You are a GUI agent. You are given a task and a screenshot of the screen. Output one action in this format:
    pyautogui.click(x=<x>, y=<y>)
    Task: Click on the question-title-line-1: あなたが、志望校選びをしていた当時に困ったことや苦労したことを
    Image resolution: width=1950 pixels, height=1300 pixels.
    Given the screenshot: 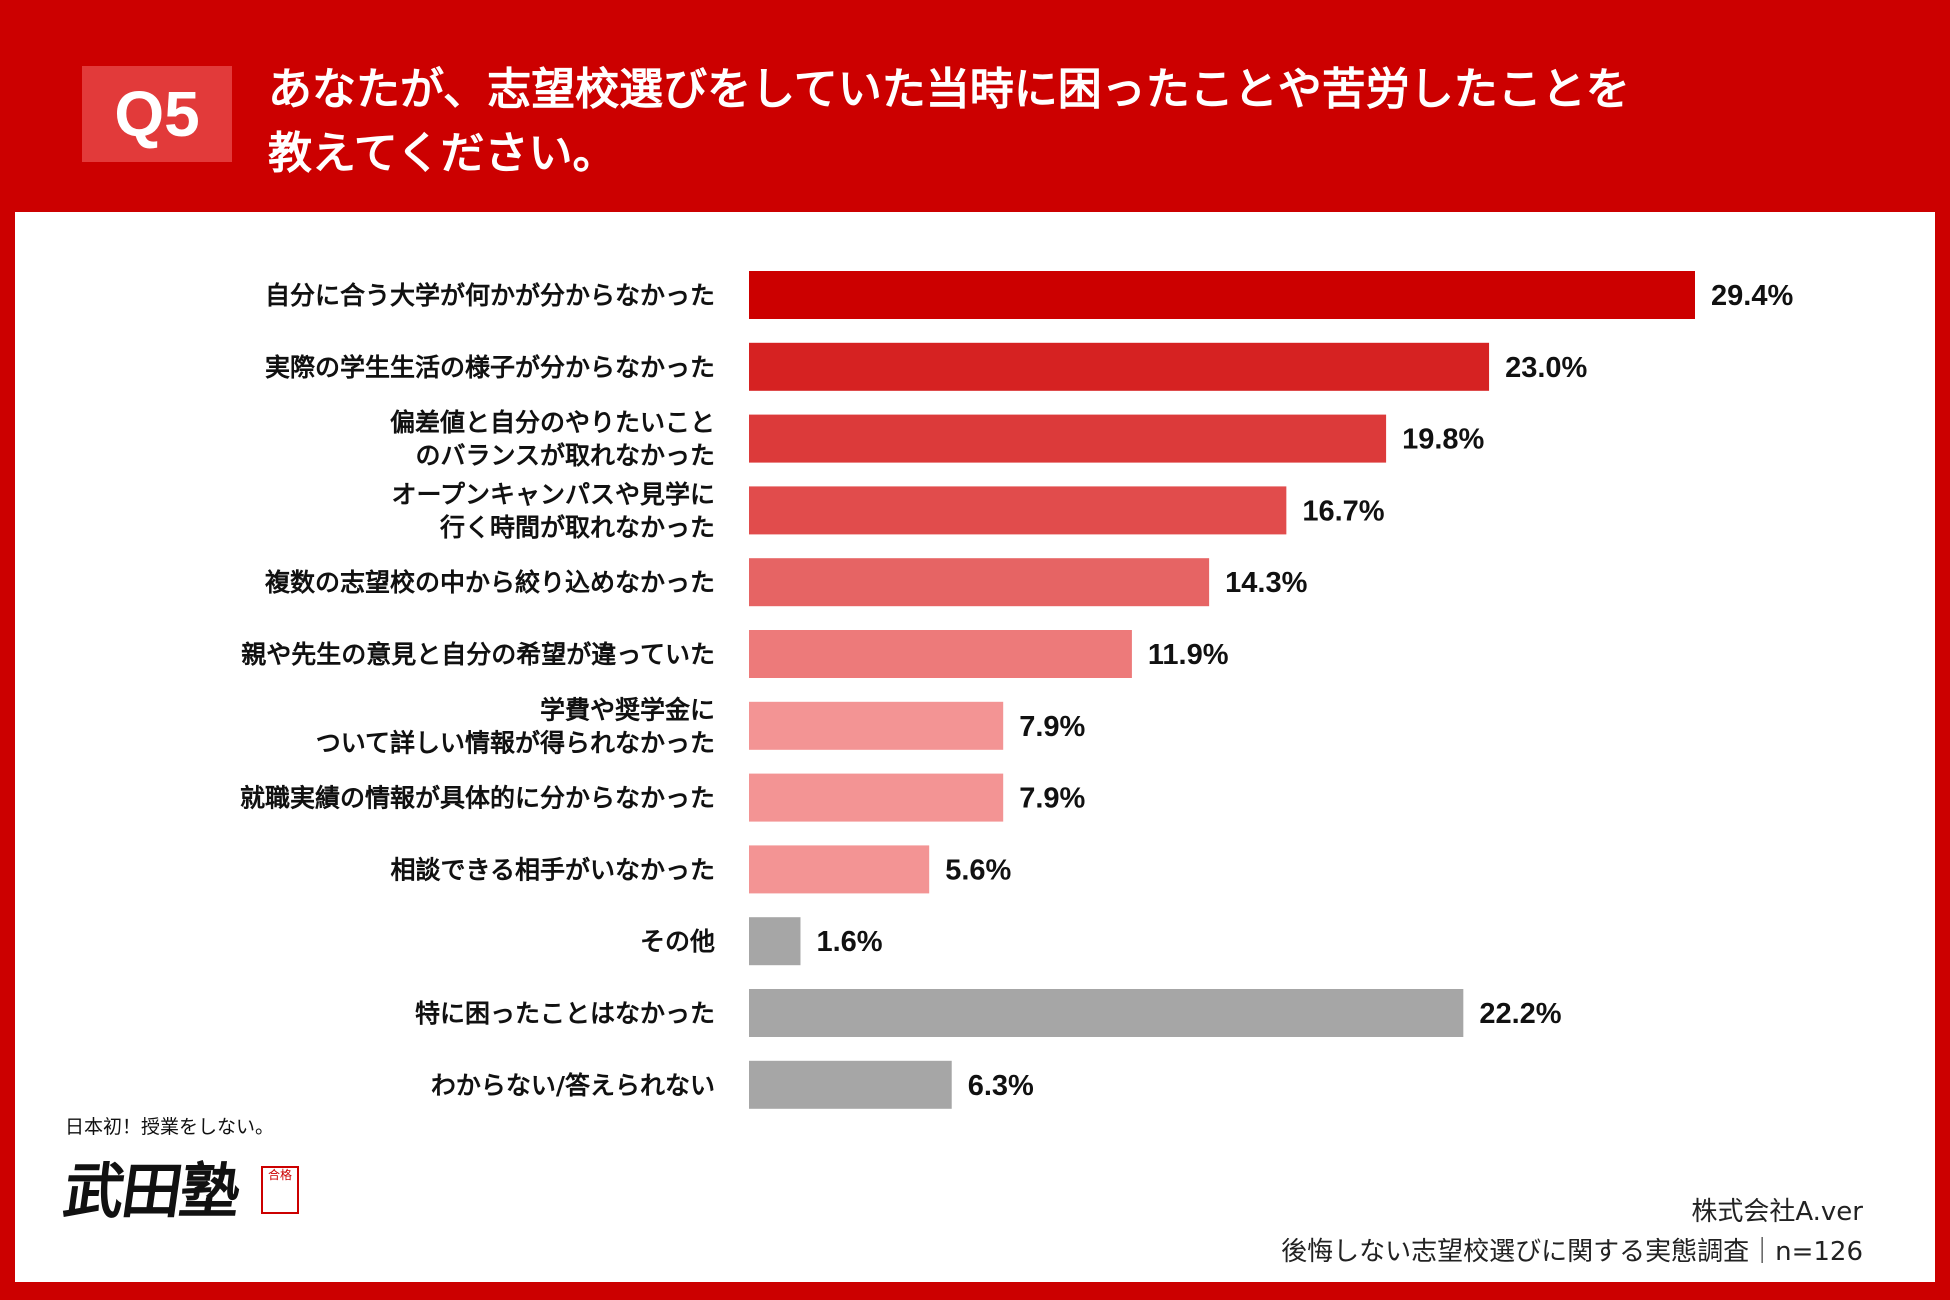 What is the action you would take?
    pyautogui.click(x=949, y=89)
    